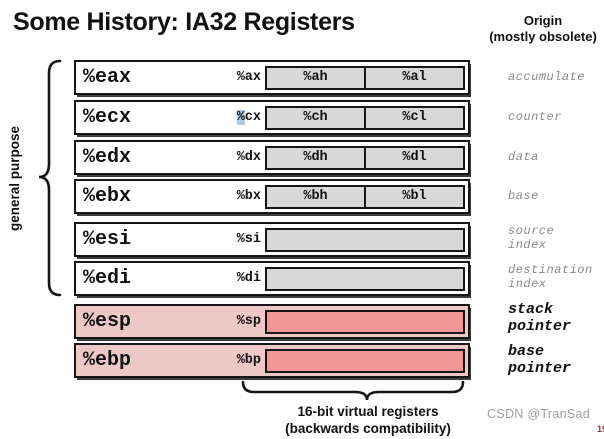  What do you see at coordinates (547, 77) in the screenshot?
I see `origin-label-accumulate: accumulate` at bounding box center [547, 77].